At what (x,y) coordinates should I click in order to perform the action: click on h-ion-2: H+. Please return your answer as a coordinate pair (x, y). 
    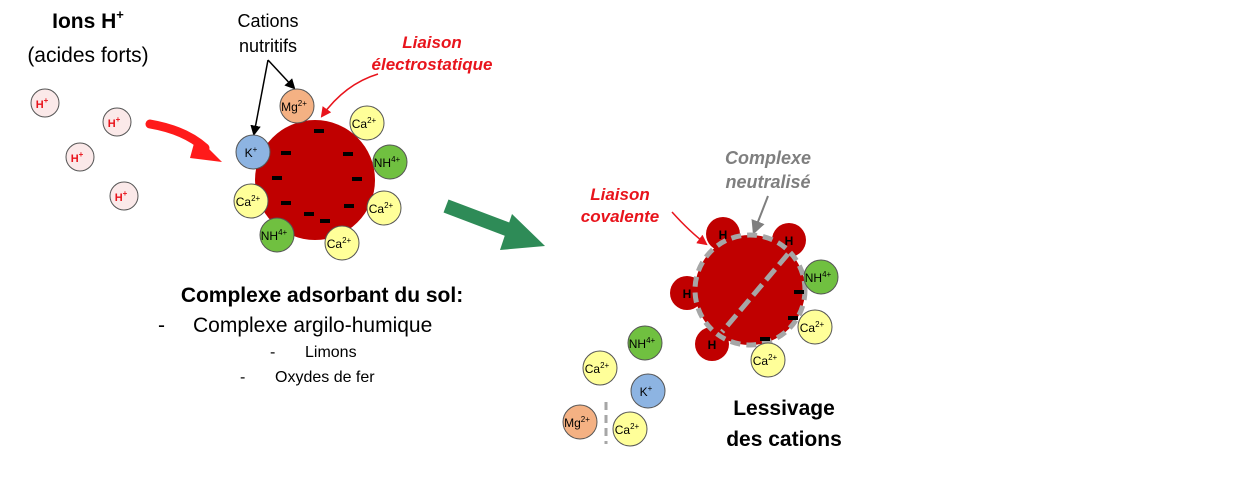
    Looking at the image, I should click on (117, 122).